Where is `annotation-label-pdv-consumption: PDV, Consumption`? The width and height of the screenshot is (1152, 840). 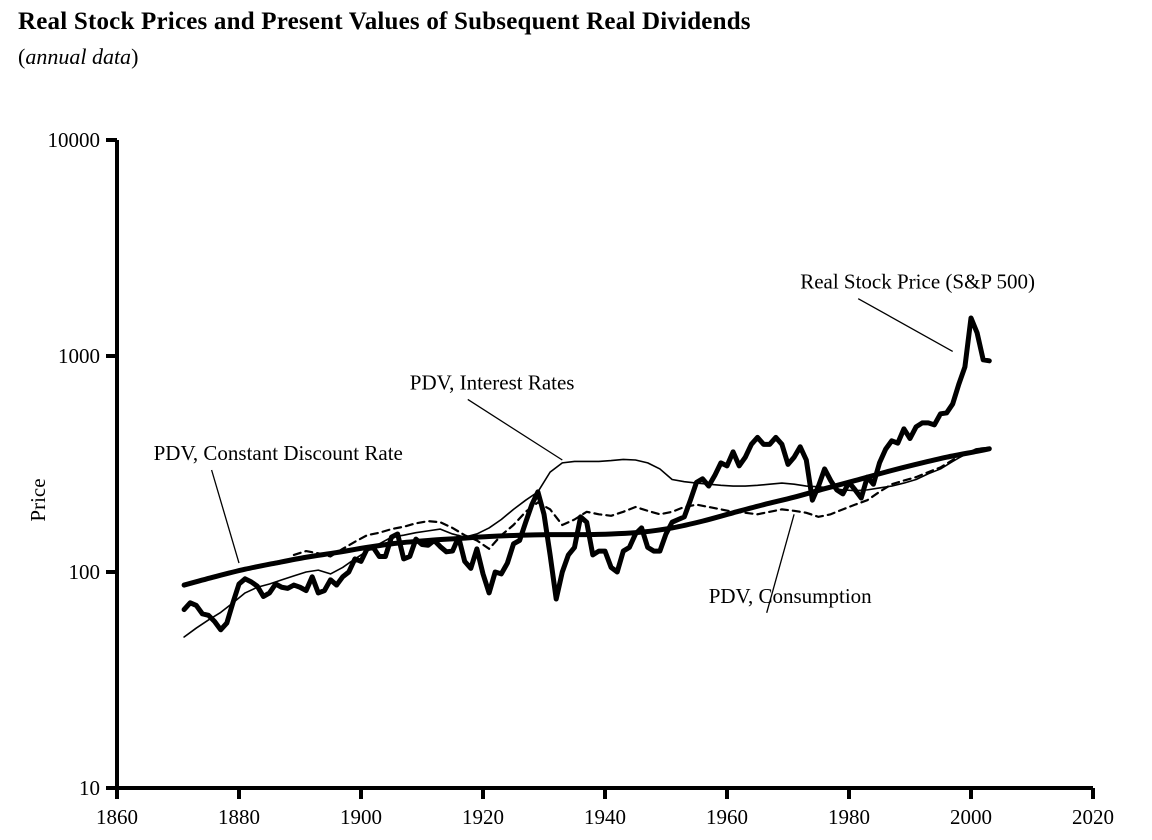 annotation-label-pdv-consumption: PDV, Consumption is located at coordinates (790, 596).